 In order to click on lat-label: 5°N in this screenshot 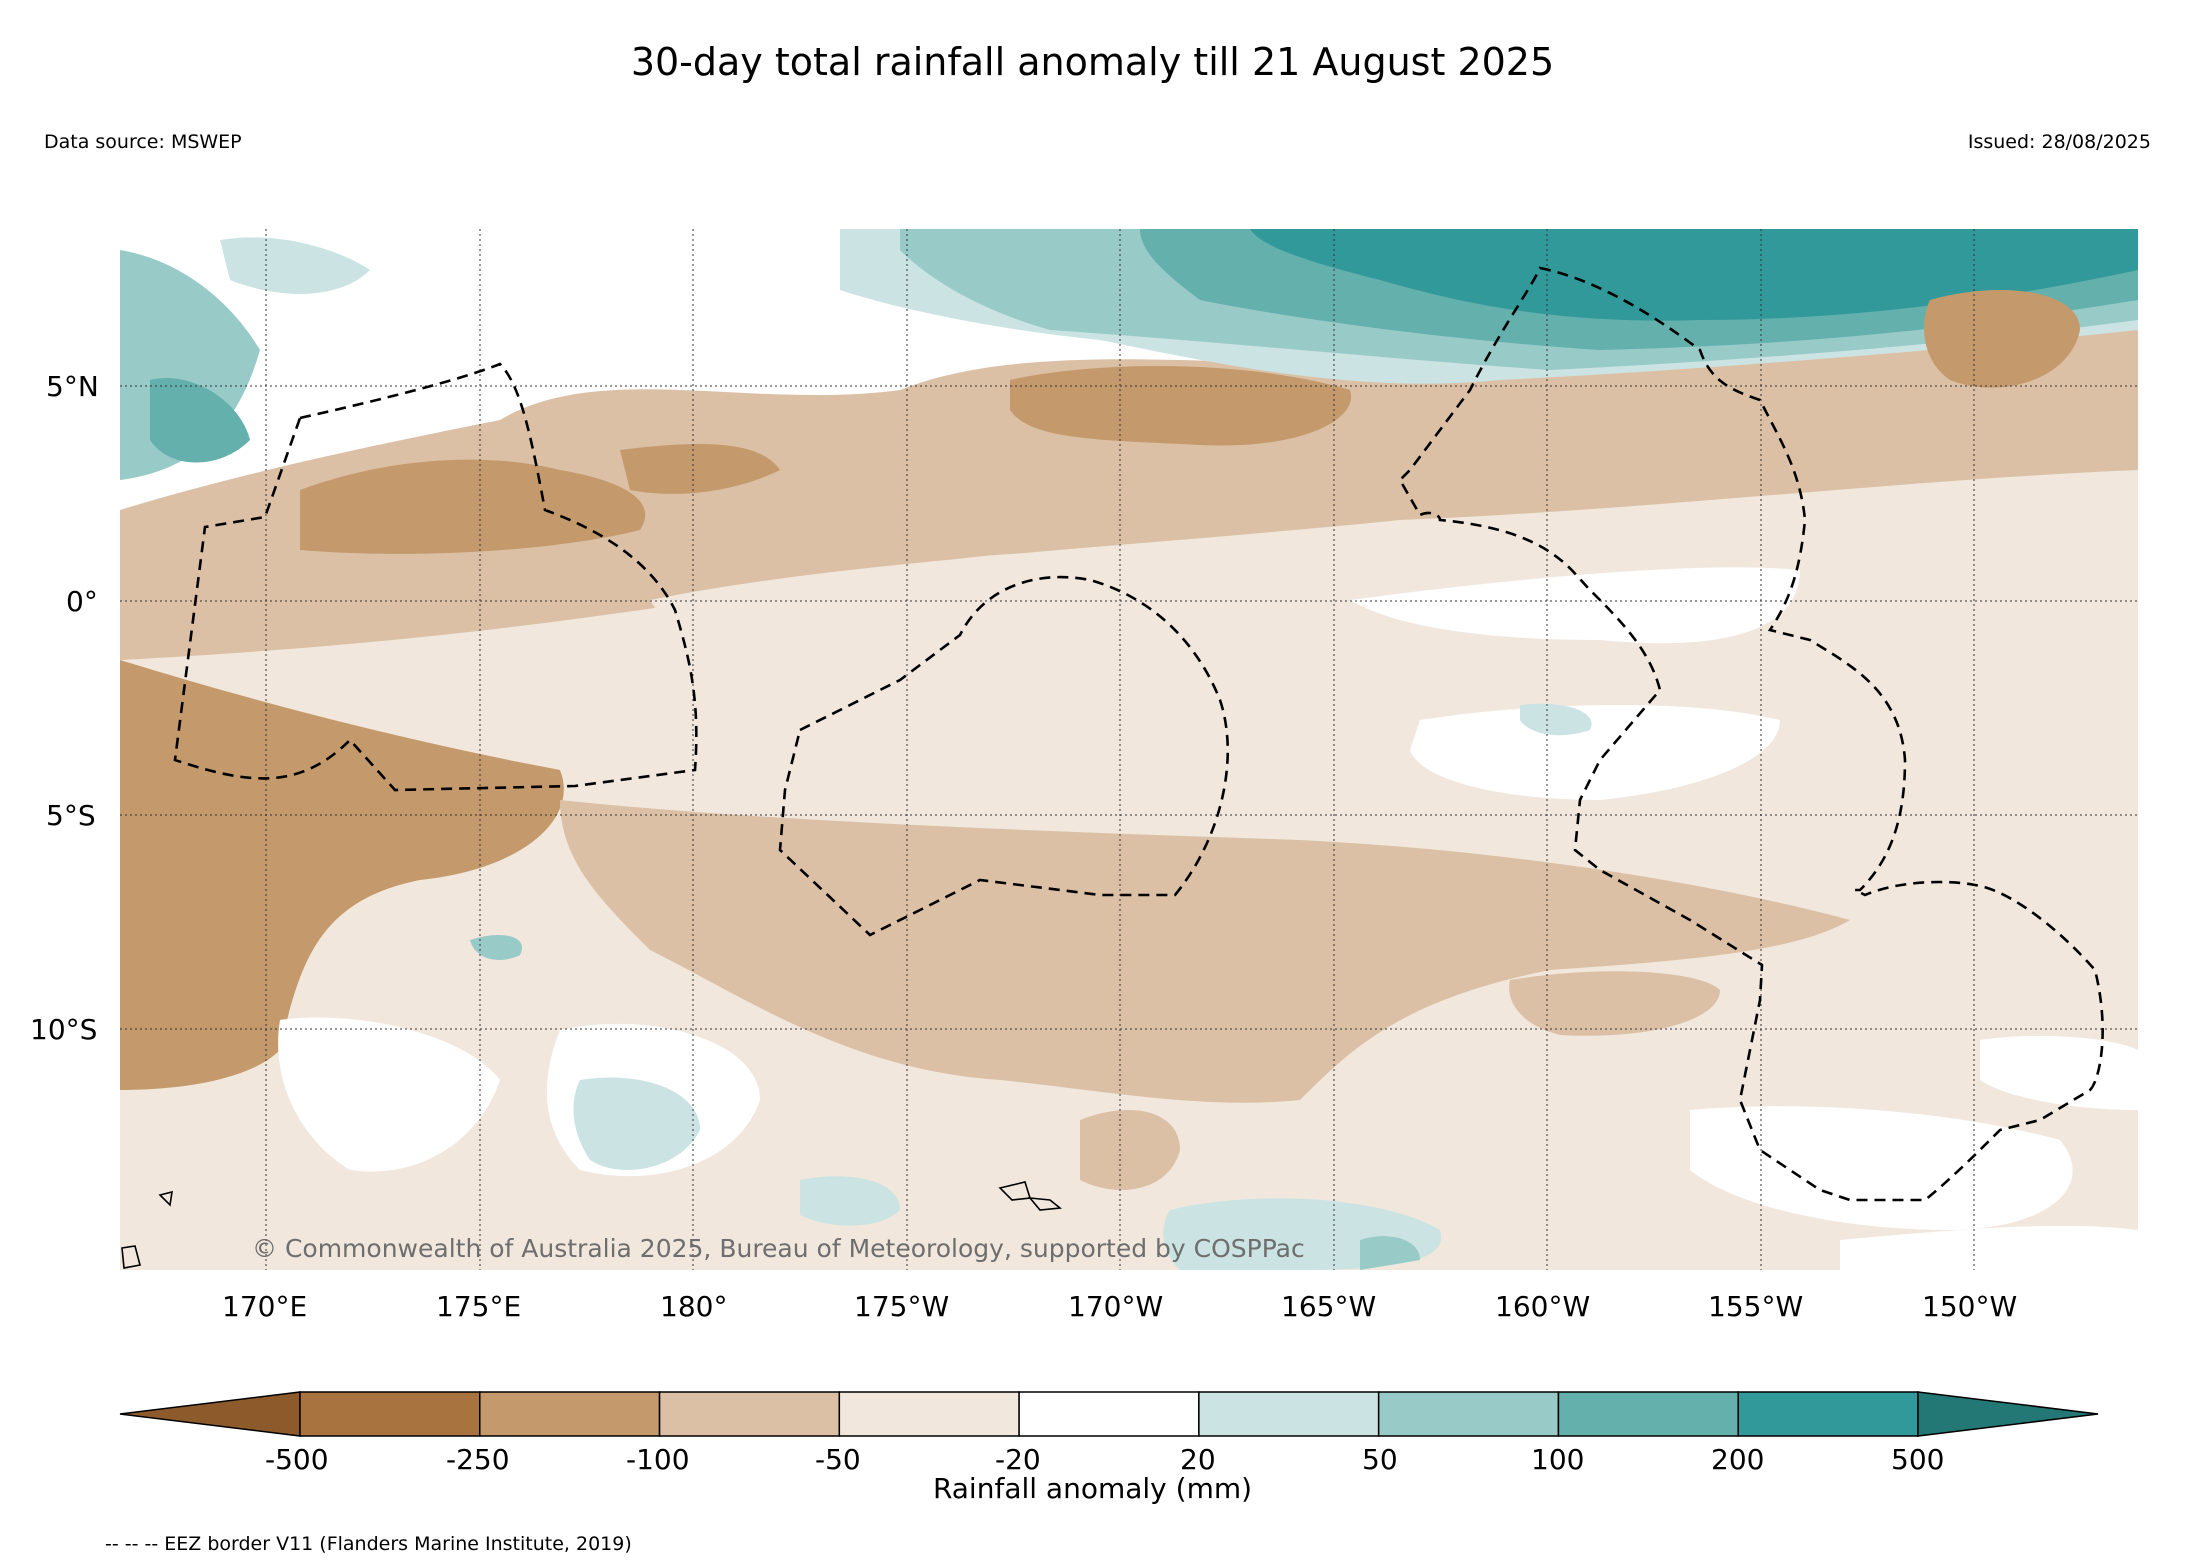, I will do `click(72, 386)`.